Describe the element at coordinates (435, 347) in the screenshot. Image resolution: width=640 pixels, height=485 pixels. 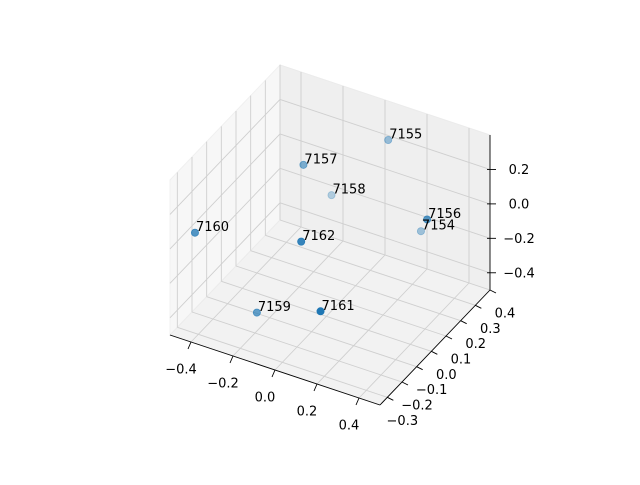
I see `y-axis-line` at that location.